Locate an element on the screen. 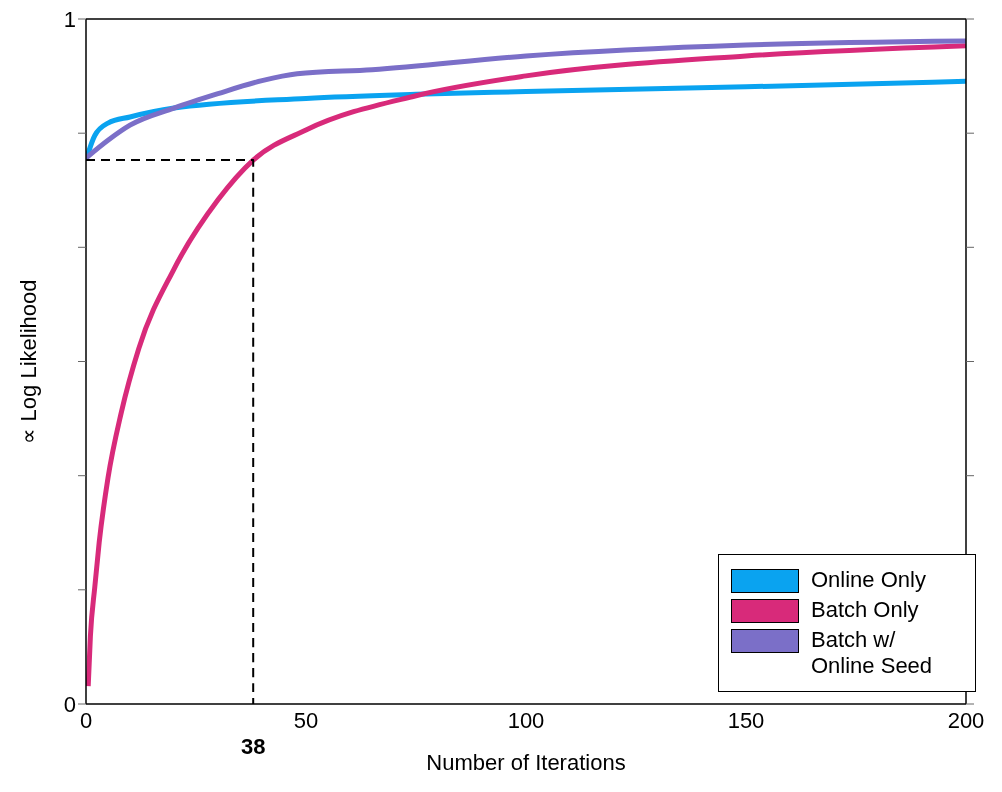  legend-label: Online Only is located at coordinates (868, 580).